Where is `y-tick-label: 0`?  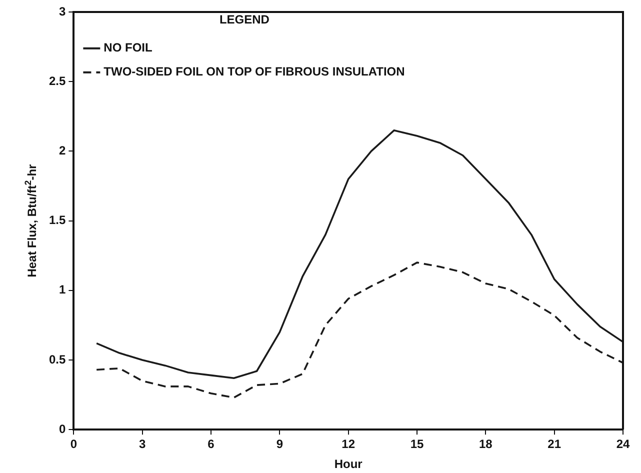
y-tick-label: 0 is located at coordinates (62, 429).